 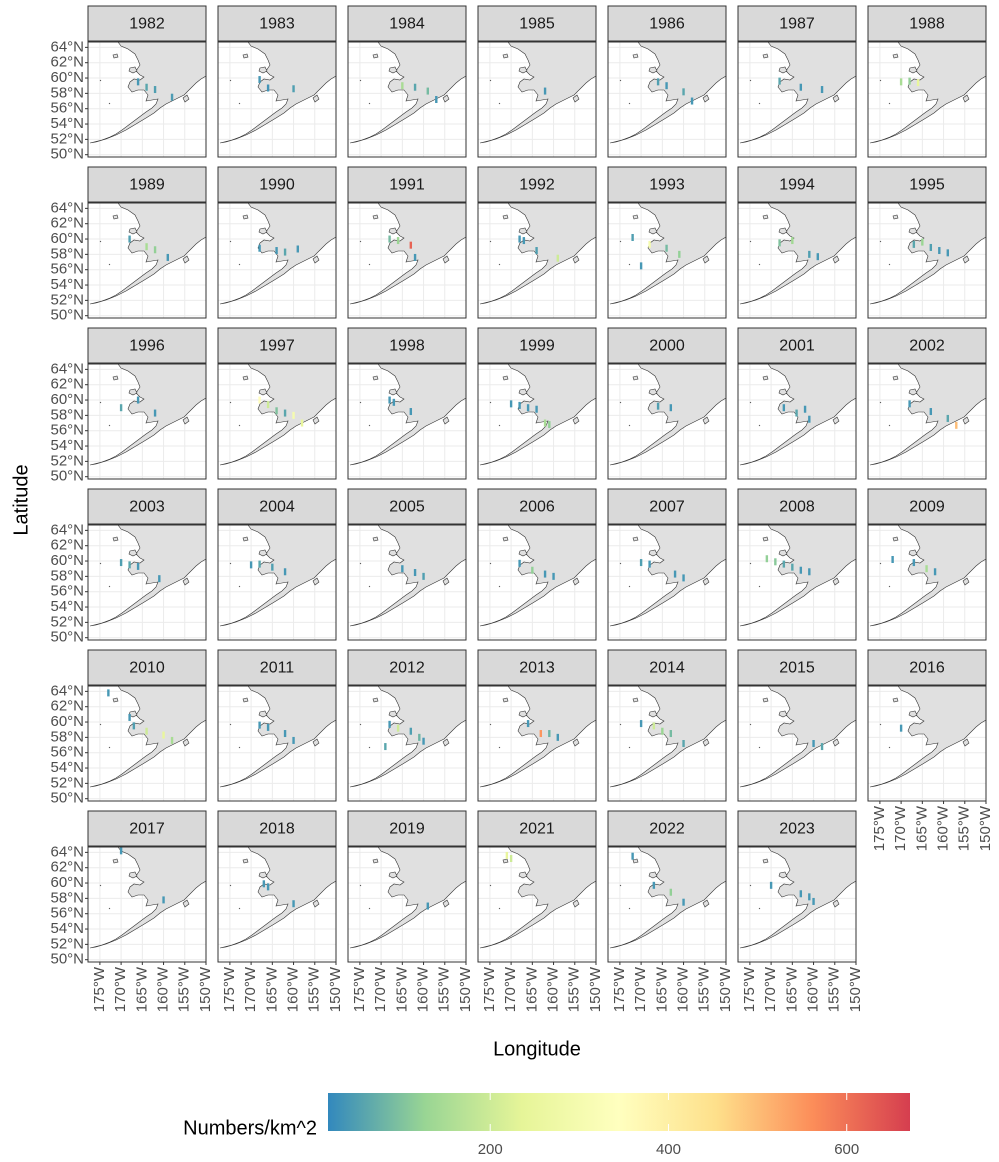 What do you see at coordinates (846, 1149) in the screenshot?
I see `colorbar-tick-label: 600` at bounding box center [846, 1149].